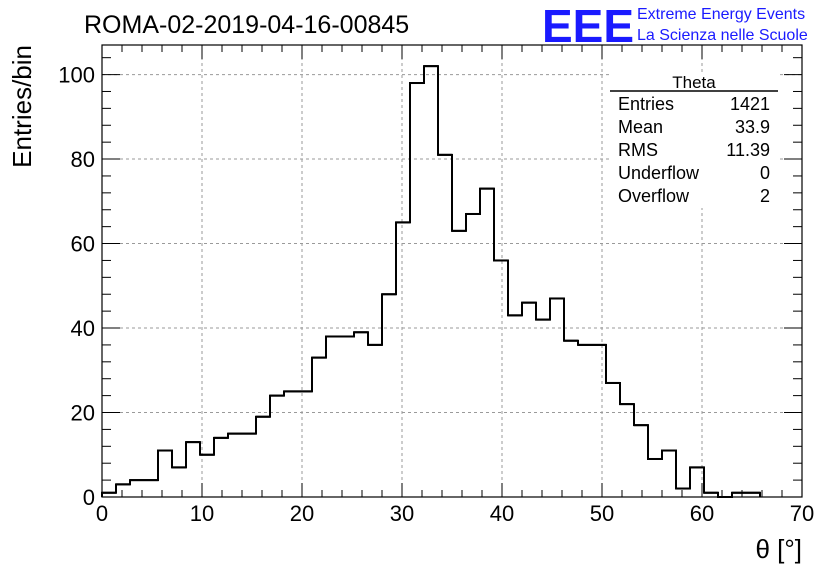 This screenshot has width=836, height=572. I want to click on stats-label-mean: Mean, so click(640, 127).